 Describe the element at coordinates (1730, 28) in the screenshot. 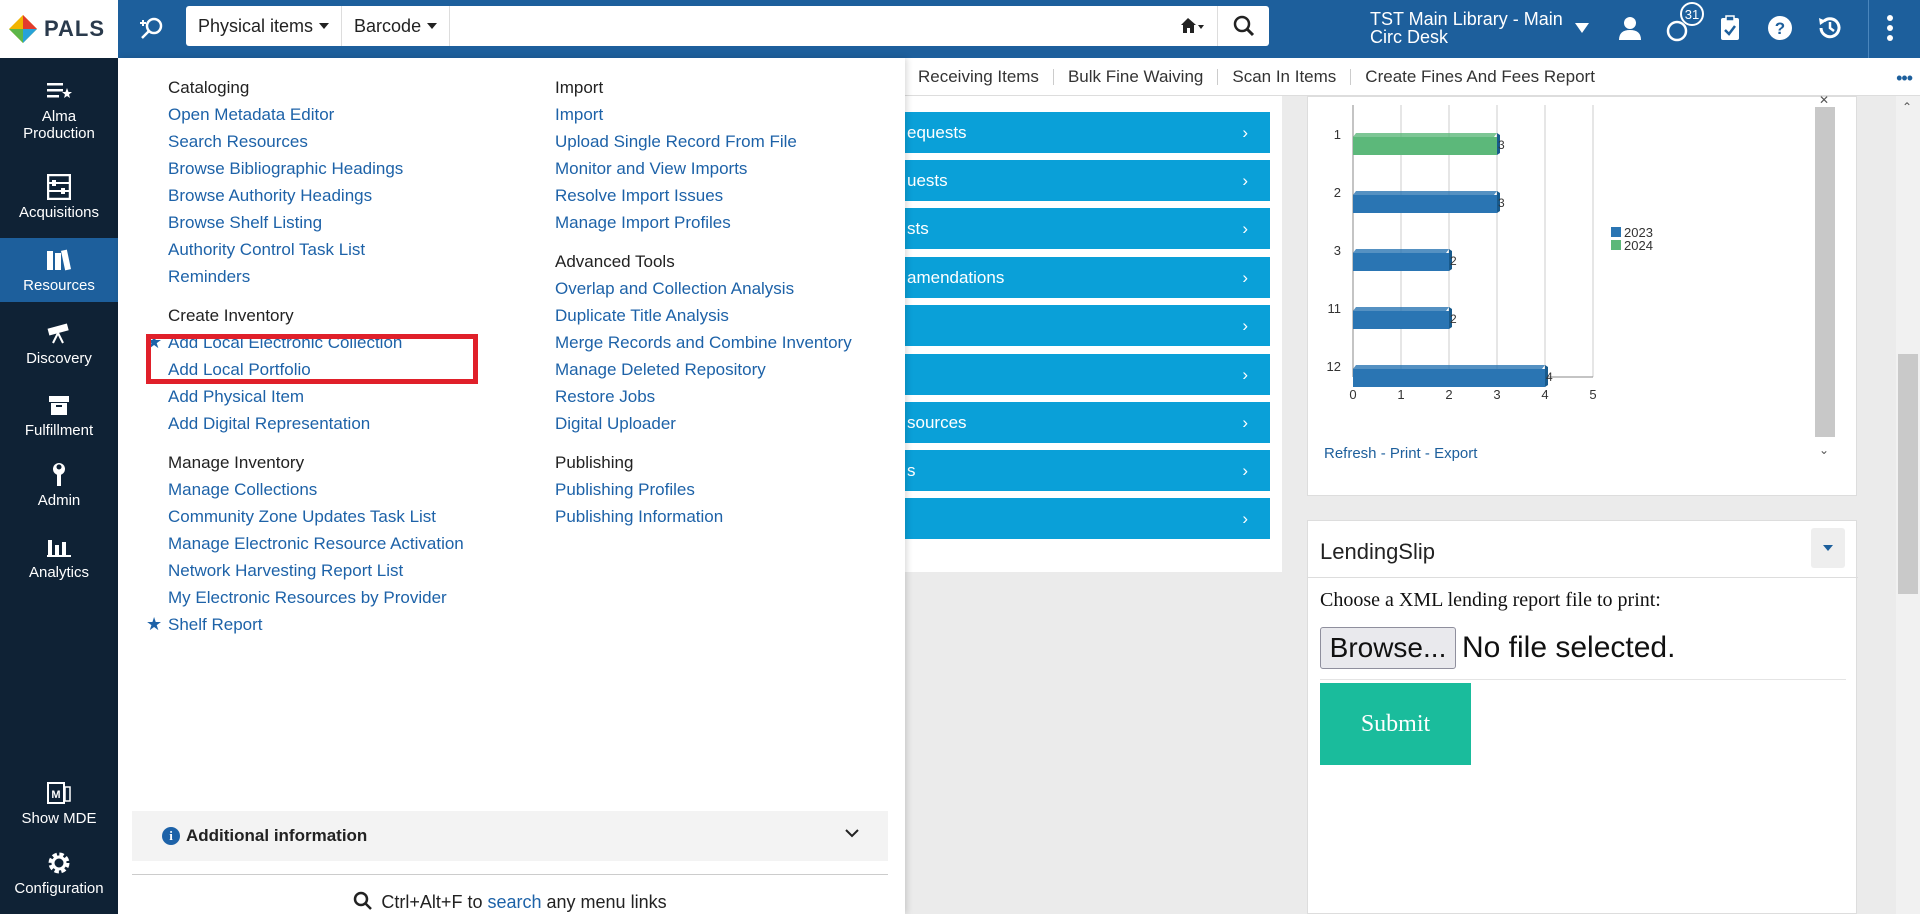

I see `clipboard-icon` at that location.